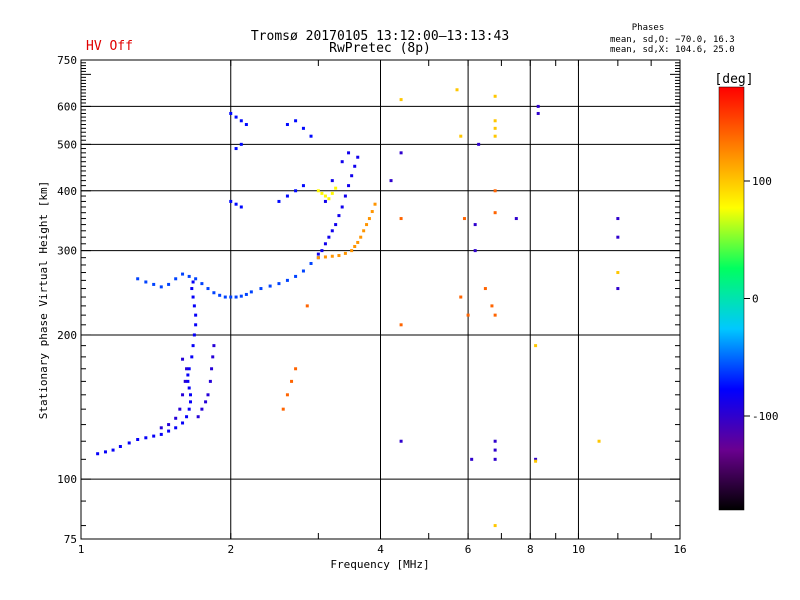  What do you see at coordinates (672, 50) in the screenshot?
I see `phases-x-stats: mean, sd,X: 104.6, 25.0` at bounding box center [672, 50].